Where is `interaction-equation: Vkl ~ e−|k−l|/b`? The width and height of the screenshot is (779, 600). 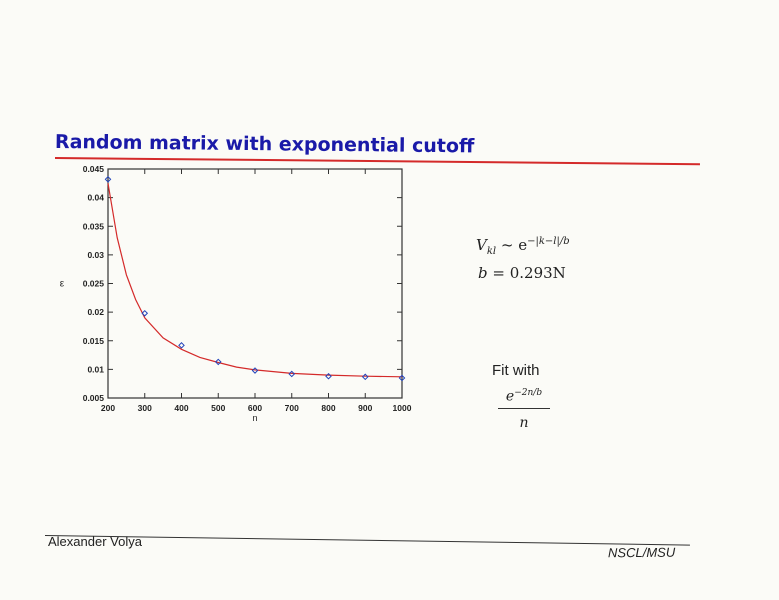 interaction-equation: Vkl ~ e−|k−l|/b is located at coordinates (523, 246).